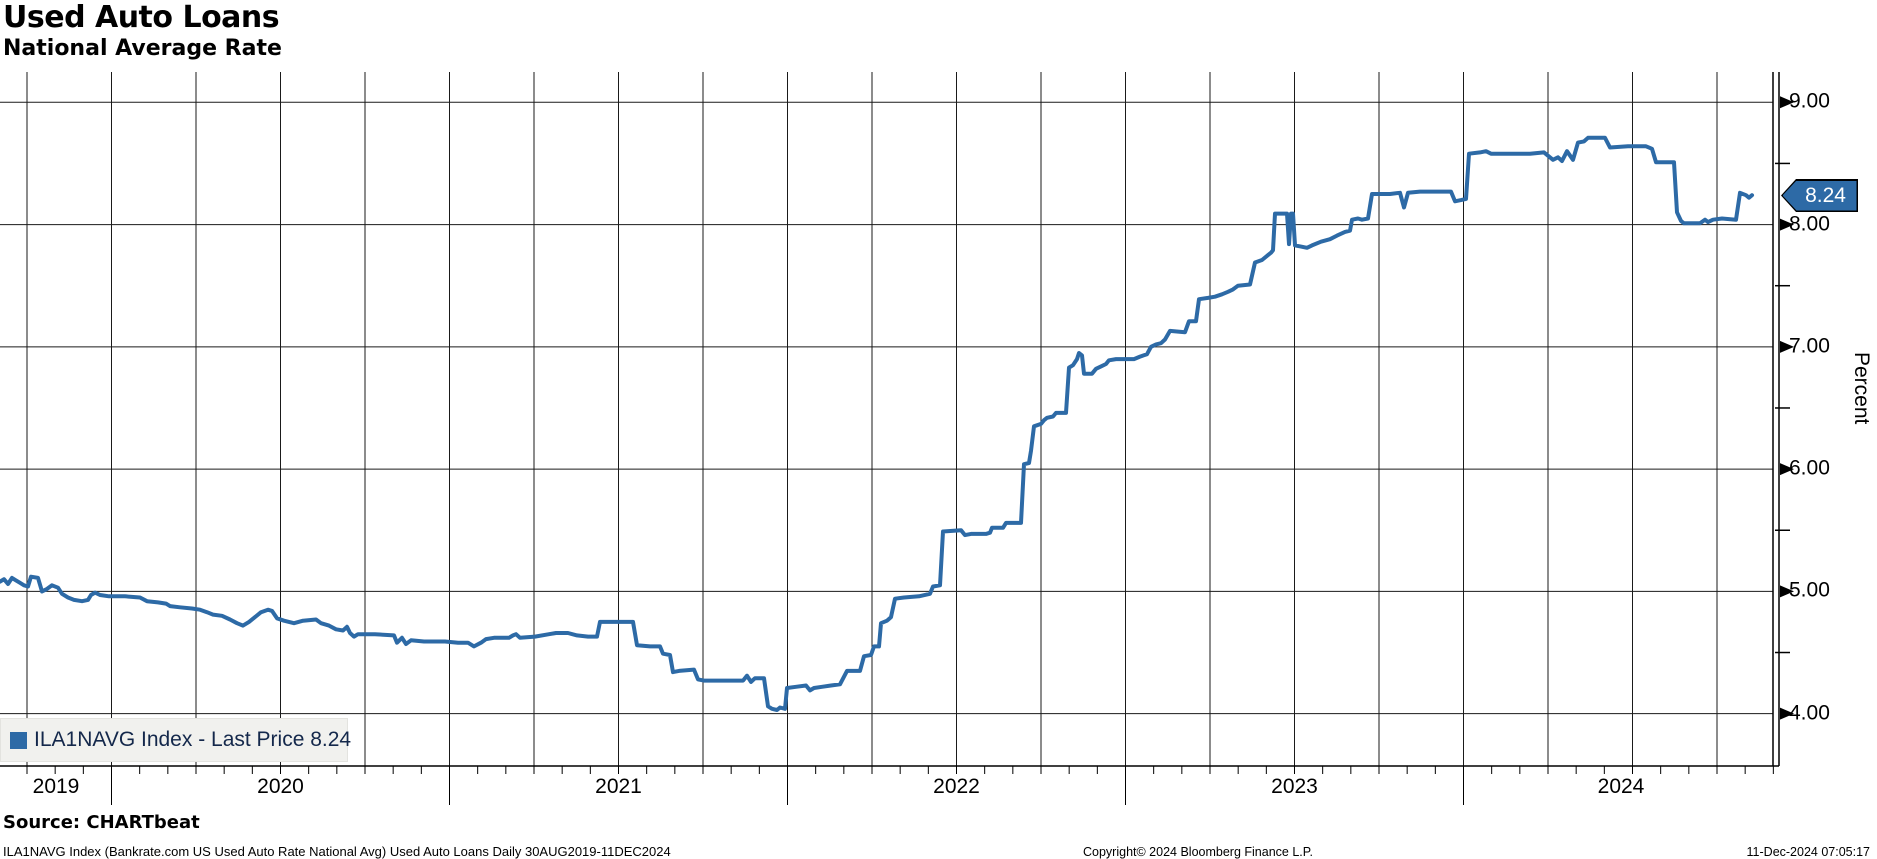 This screenshot has width=1877, height=859. What do you see at coordinates (1808, 852) in the screenshot?
I see `footer-datetime: 11-Dec-2024 07:05:17` at bounding box center [1808, 852].